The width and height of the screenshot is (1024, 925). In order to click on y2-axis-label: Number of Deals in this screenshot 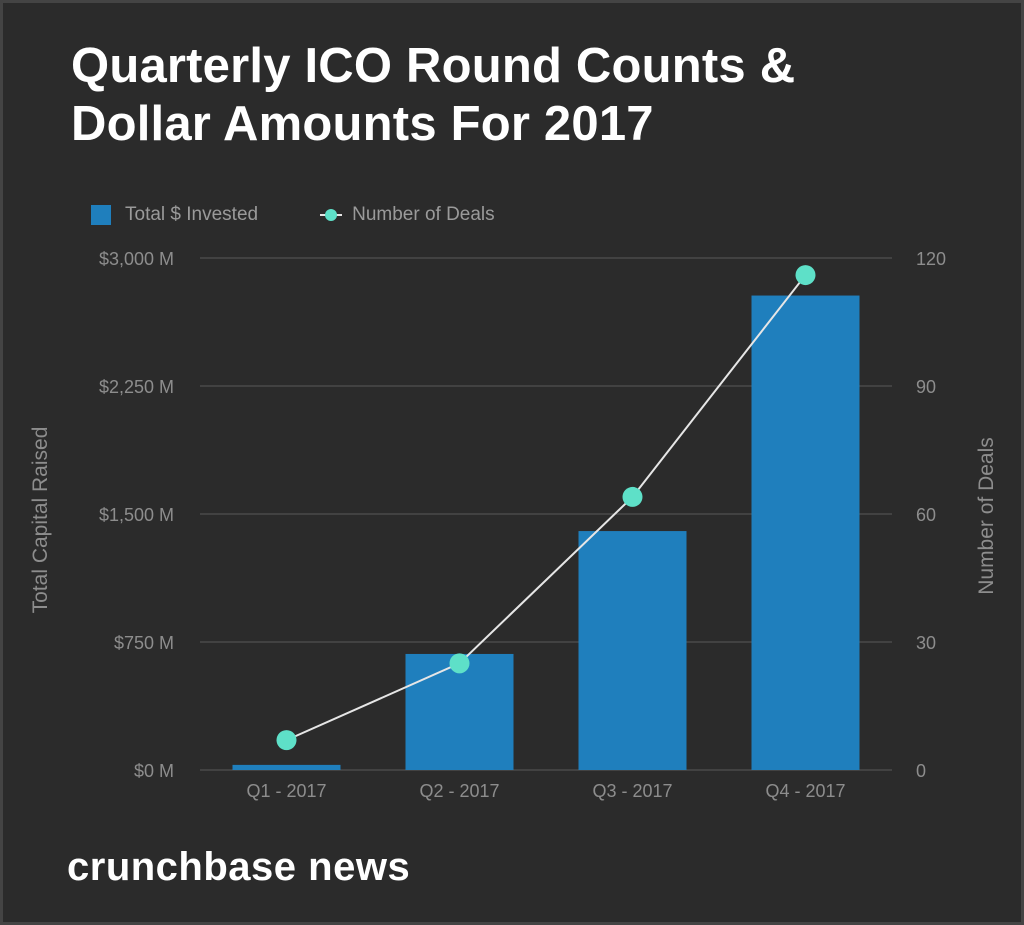, I will do `click(986, 516)`.